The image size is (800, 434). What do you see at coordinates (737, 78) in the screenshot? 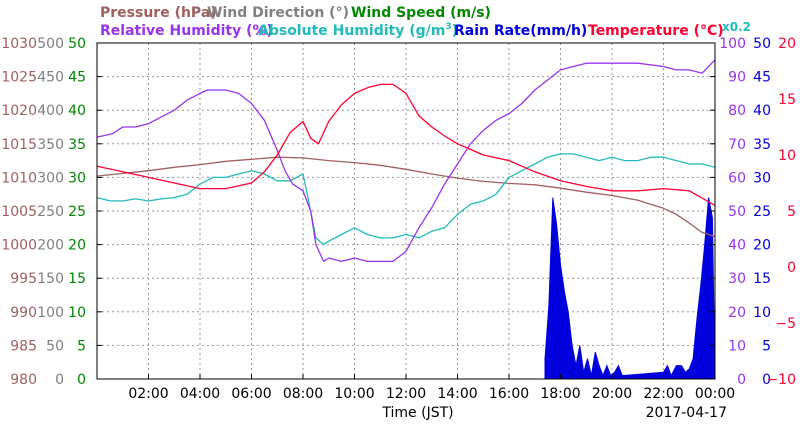
I see `tick-label-relative-humidity: 90` at bounding box center [737, 78].